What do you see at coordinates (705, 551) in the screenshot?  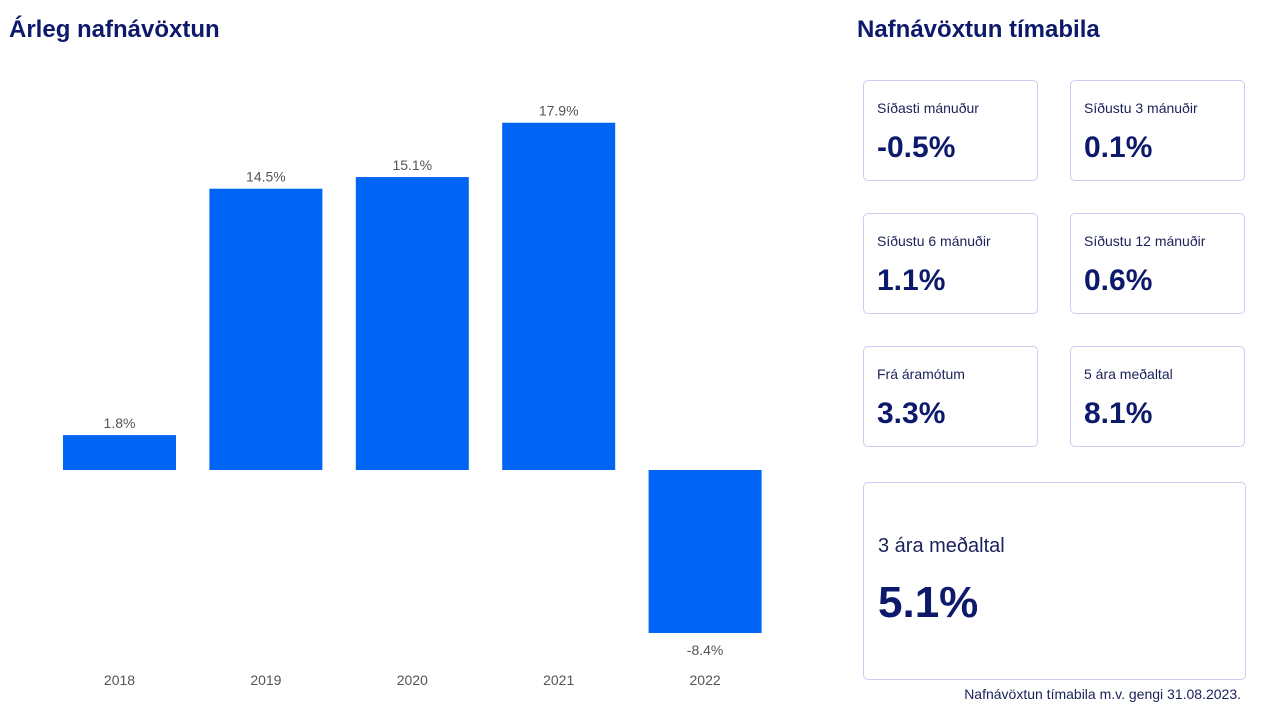 I see `bar-2022` at bounding box center [705, 551].